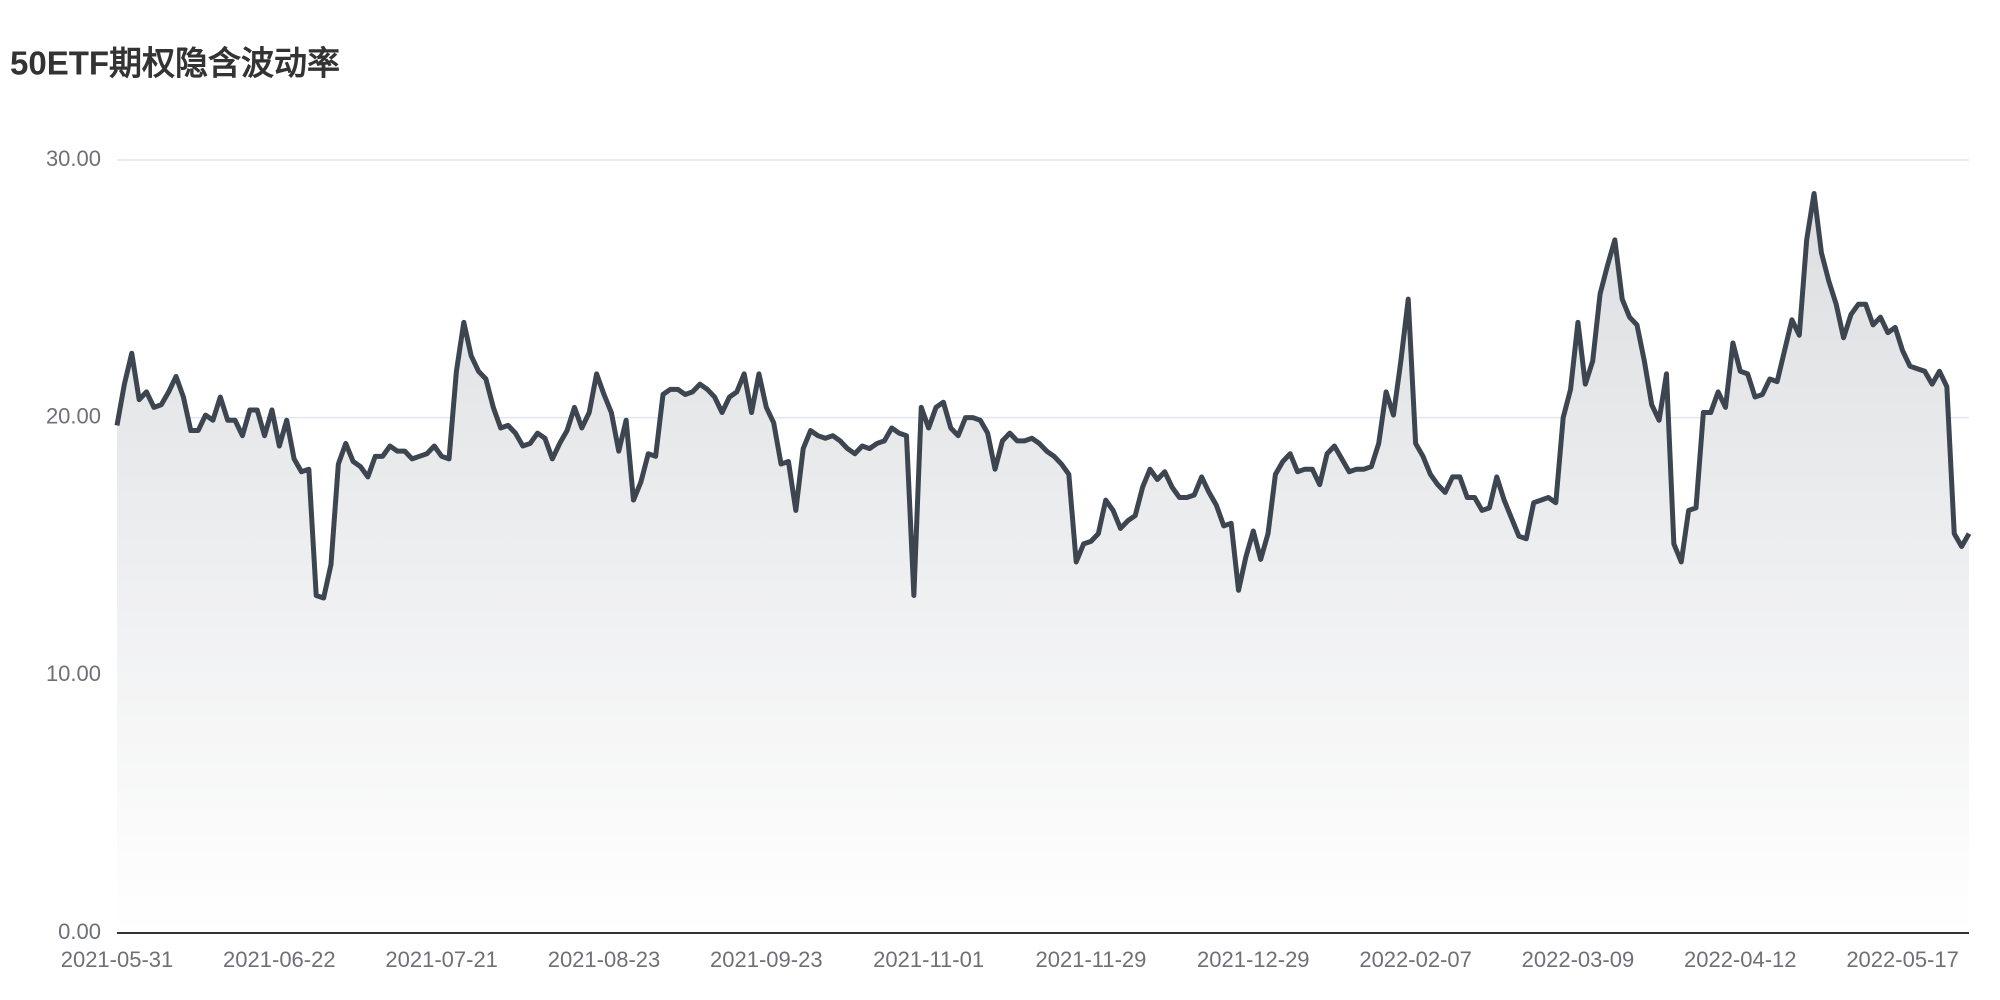 The height and width of the screenshot is (1000, 2000). Describe the element at coordinates (175, 63) in the screenshot. I see `chart-title: 50ETF期权隐含波动率` at that location.